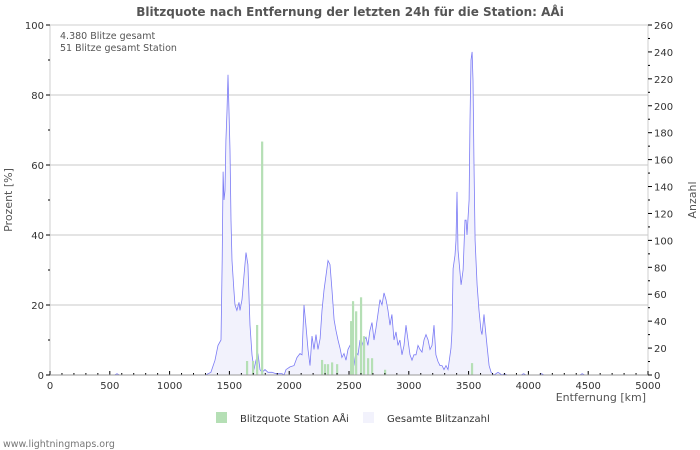 This screenshot has height=450, width=700. Describe the element at coordinates (663, 107) in the screenshot. I see `y-right-tick-label: 200` at that location.